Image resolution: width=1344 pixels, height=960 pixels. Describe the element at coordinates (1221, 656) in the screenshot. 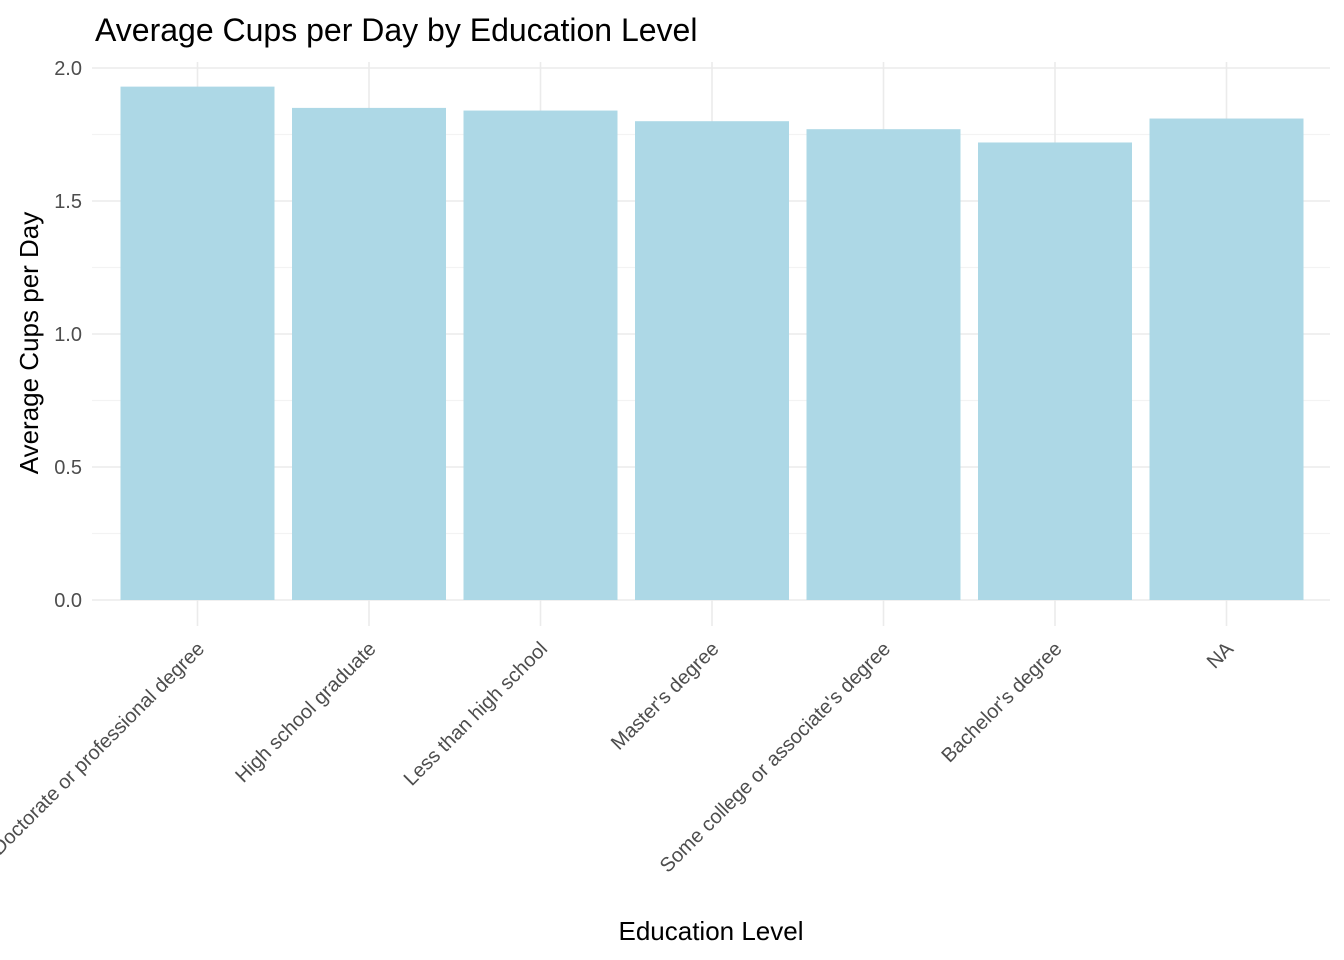

I see `x-tick-label: NA` at that location.